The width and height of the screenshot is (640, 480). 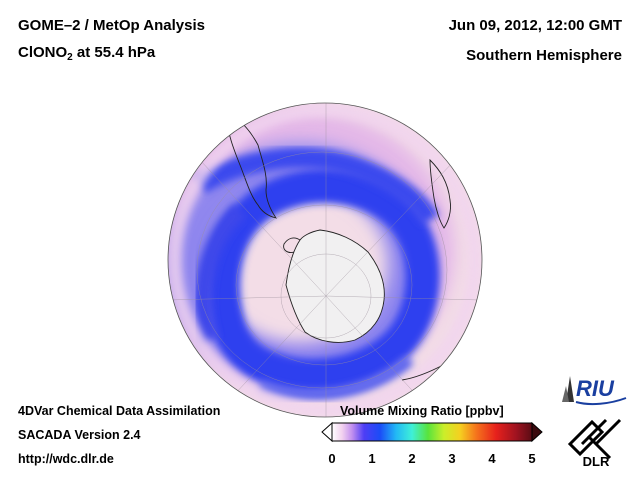 I want to click on colorbar-under-arrow, so click(x=327, y=432).